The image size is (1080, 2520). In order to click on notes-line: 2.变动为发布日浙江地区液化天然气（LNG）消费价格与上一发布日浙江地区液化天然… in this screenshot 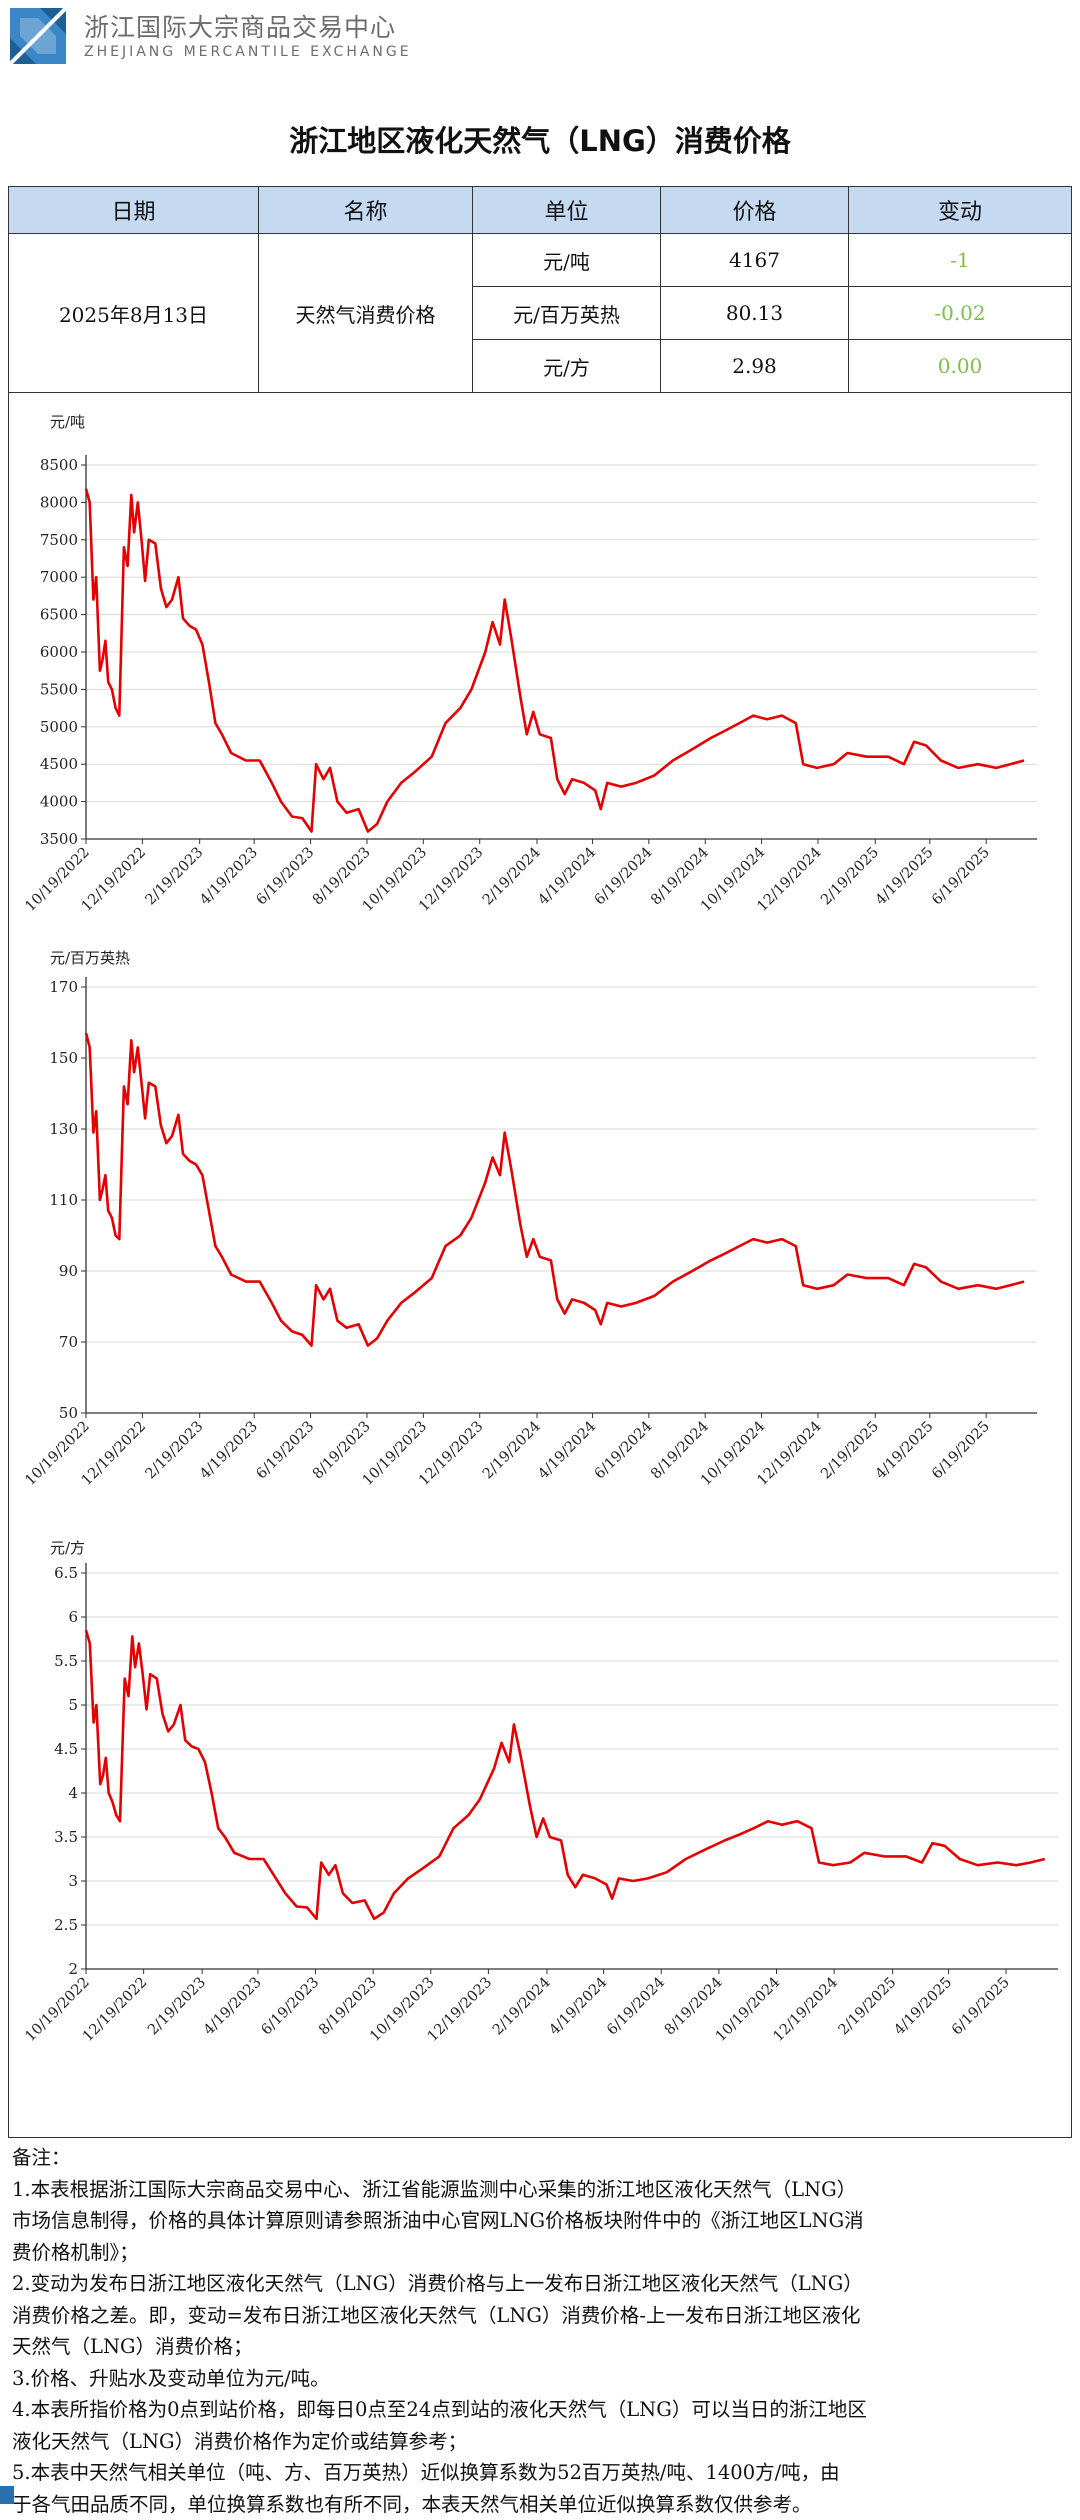, I will do `click(542, 2284)`.